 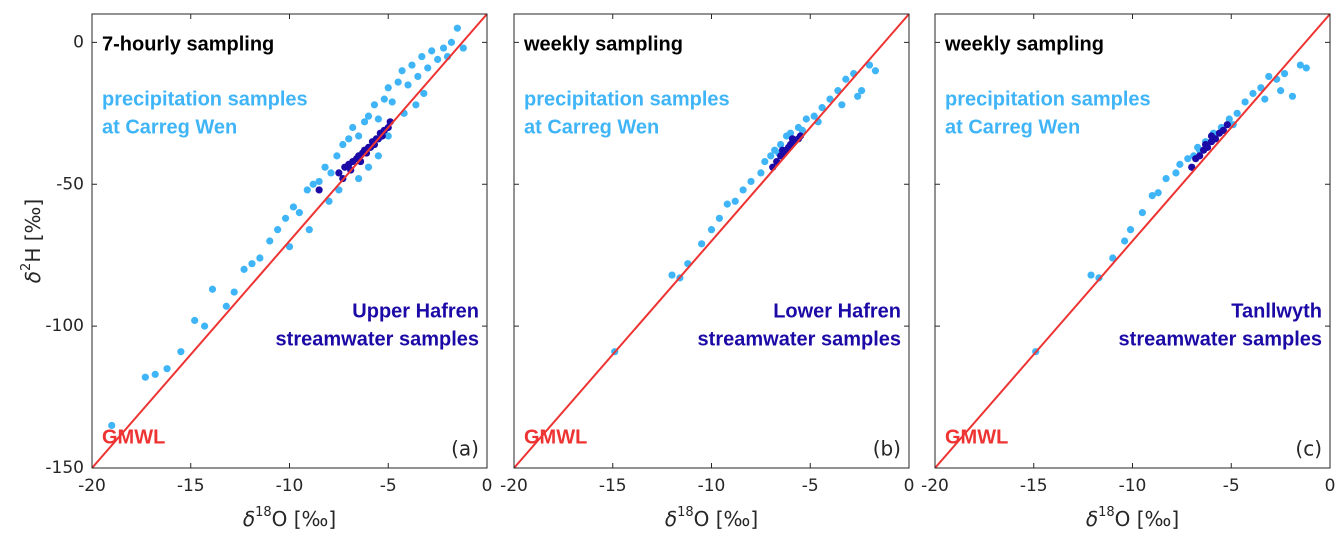 What do you see at coordinates (1024, 44) in the screenshot?
I see `panel-title: weekly sampling` at bounding box center [1024, 44].